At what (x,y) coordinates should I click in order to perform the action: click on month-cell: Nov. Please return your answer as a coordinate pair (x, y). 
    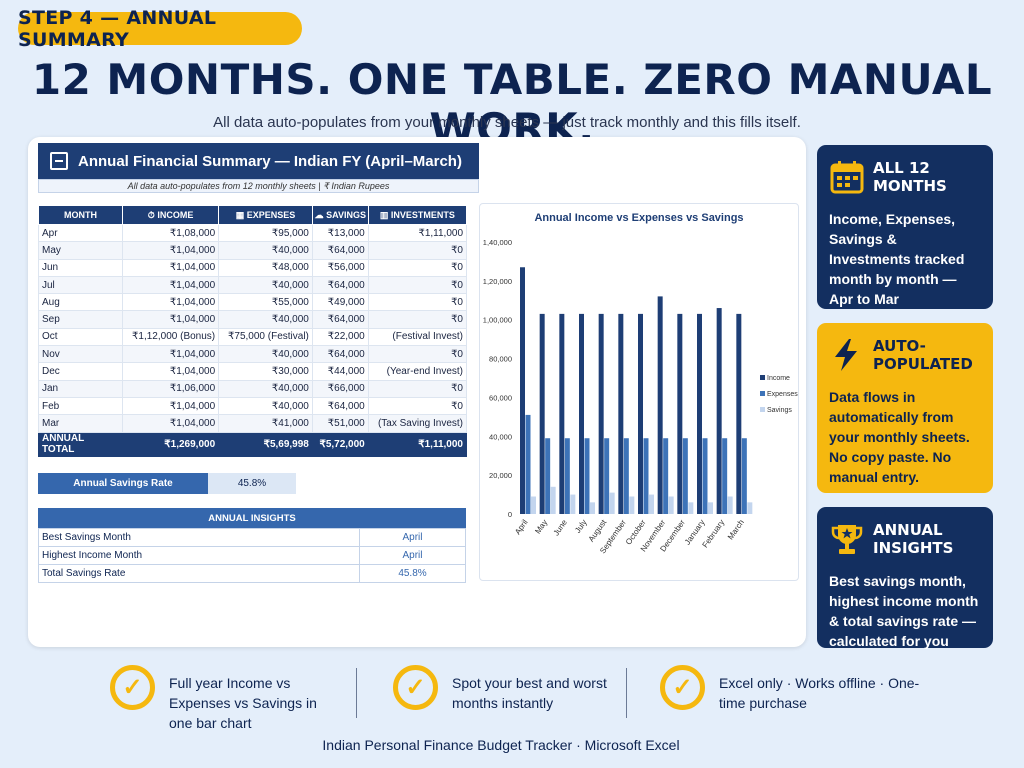
    Looking at the image, I should click on (80, 354).